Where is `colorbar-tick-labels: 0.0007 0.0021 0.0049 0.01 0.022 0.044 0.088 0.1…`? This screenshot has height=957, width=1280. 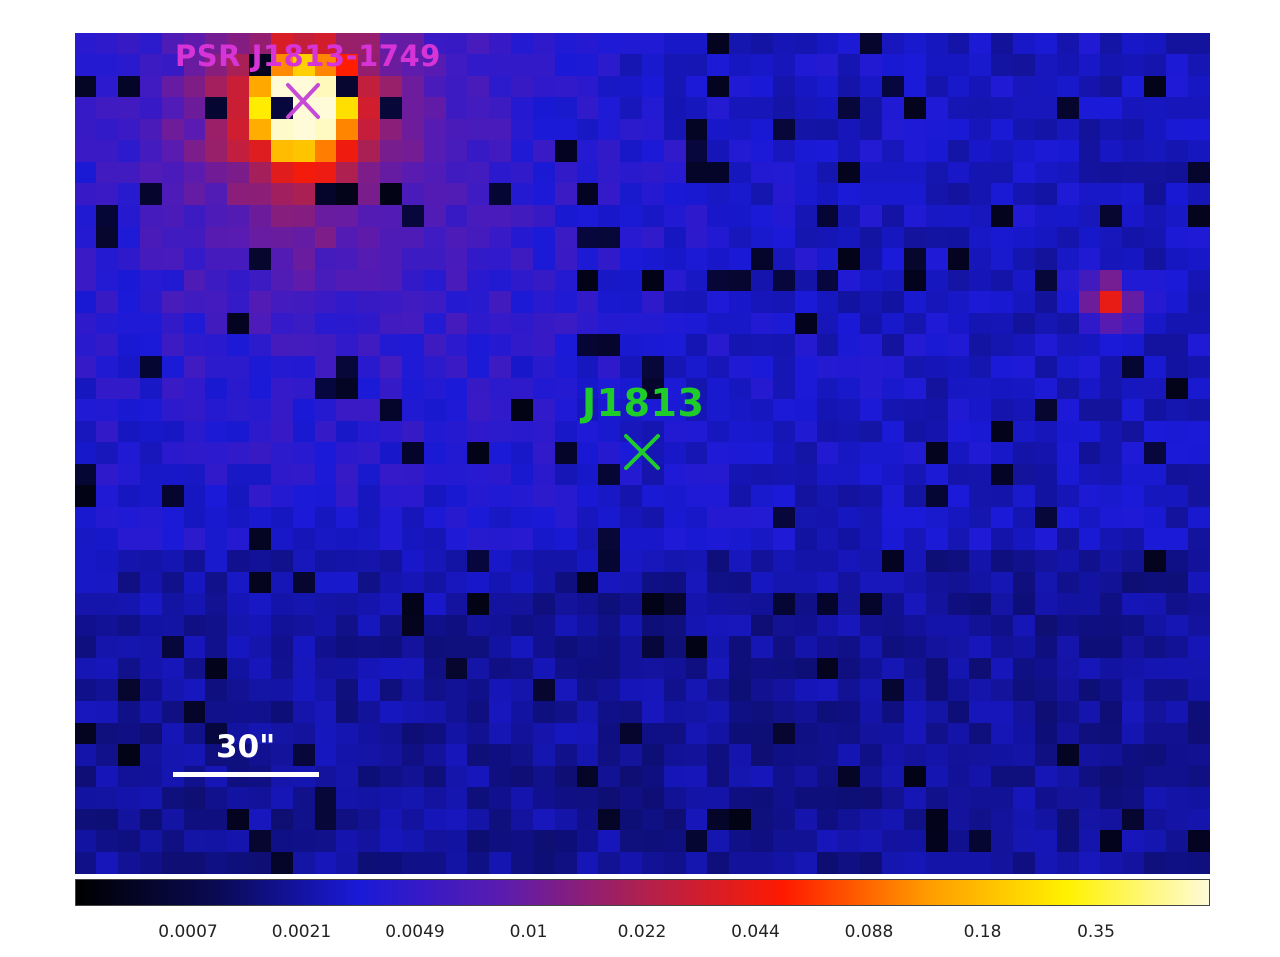
colorbar-tick-labels: 0.0007 0.0021 0.0049 0.01 0.022 0.044 0.088 0.1… is located at coordinates (642, 935).